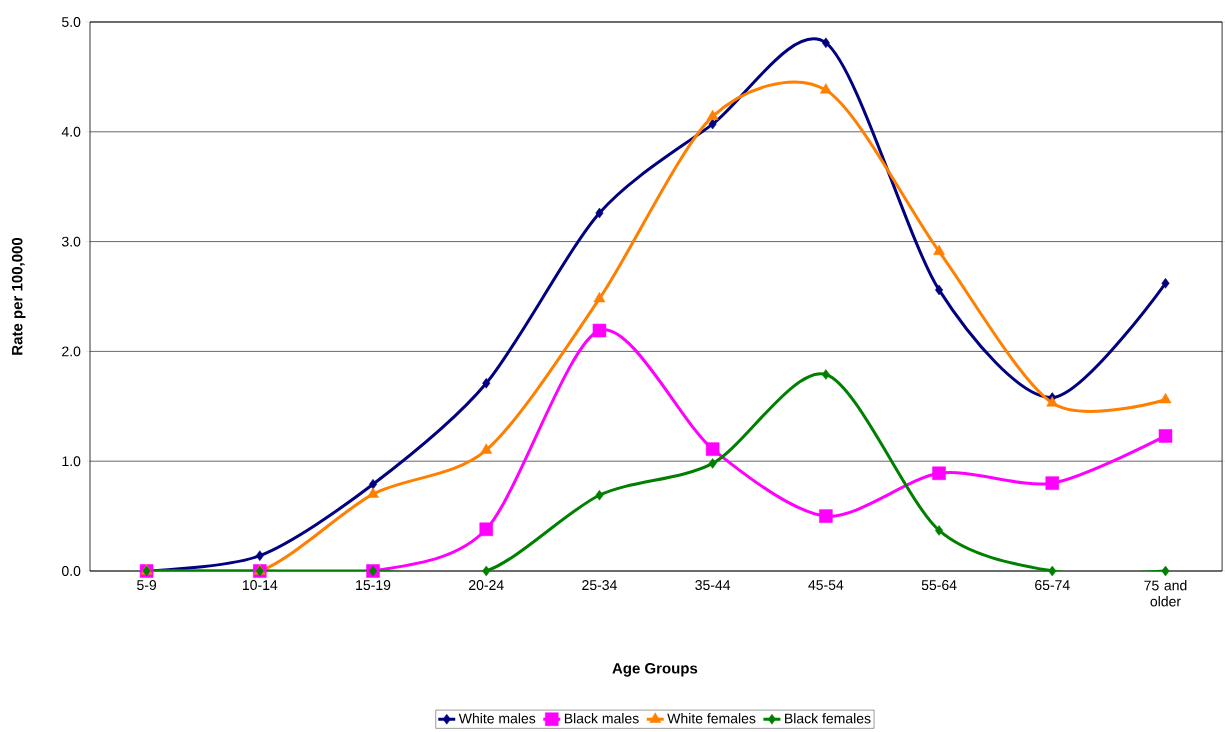  Describe the element at coordinates (713, 585) in the screenshot. I see `x-tick-label: 35-44` at that location.